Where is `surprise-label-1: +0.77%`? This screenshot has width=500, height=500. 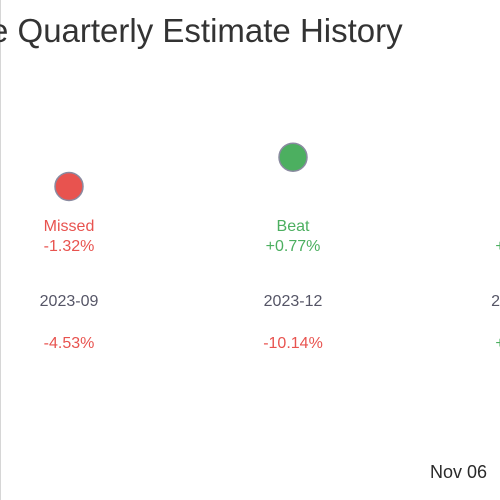
surprise-label-1: +0.77% is located at coordinates (293, 246).